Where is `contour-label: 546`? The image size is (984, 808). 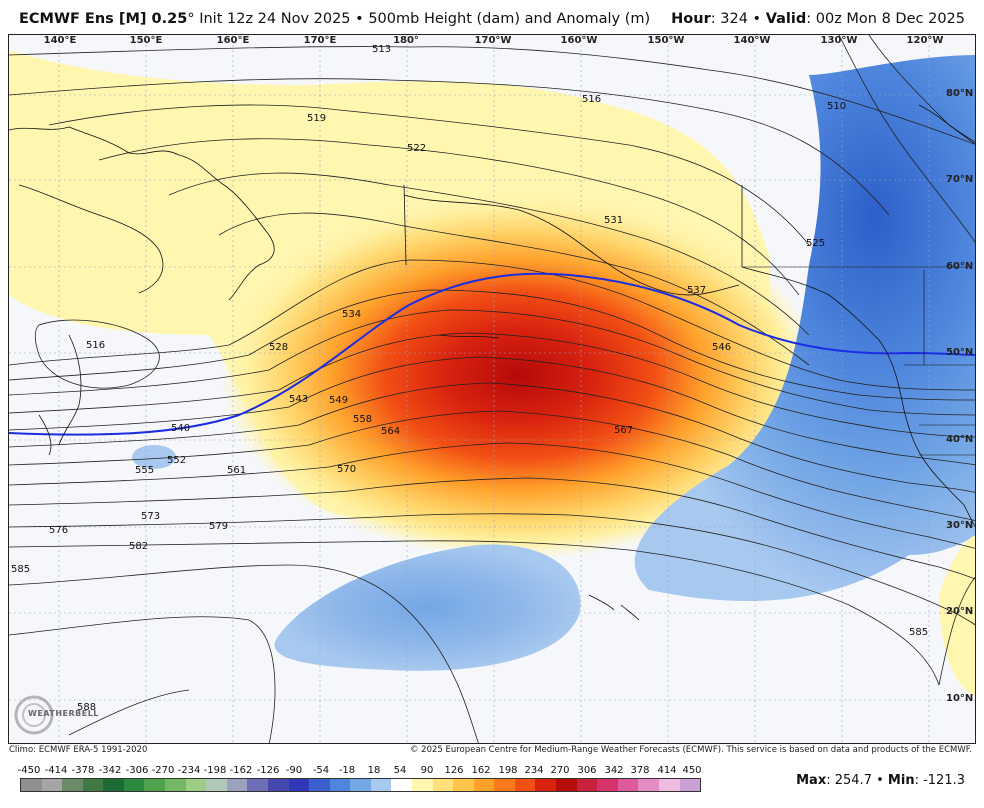 contour-label: 546 is located at coordinates (721, 347).